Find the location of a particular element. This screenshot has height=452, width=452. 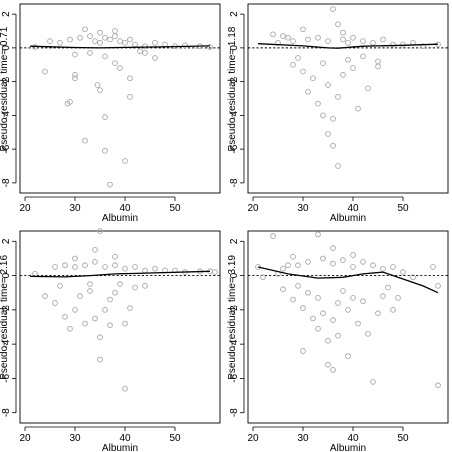

y-axis-label: Pseudo-residual, time= 0.71 is located at coordinates (5, 88).